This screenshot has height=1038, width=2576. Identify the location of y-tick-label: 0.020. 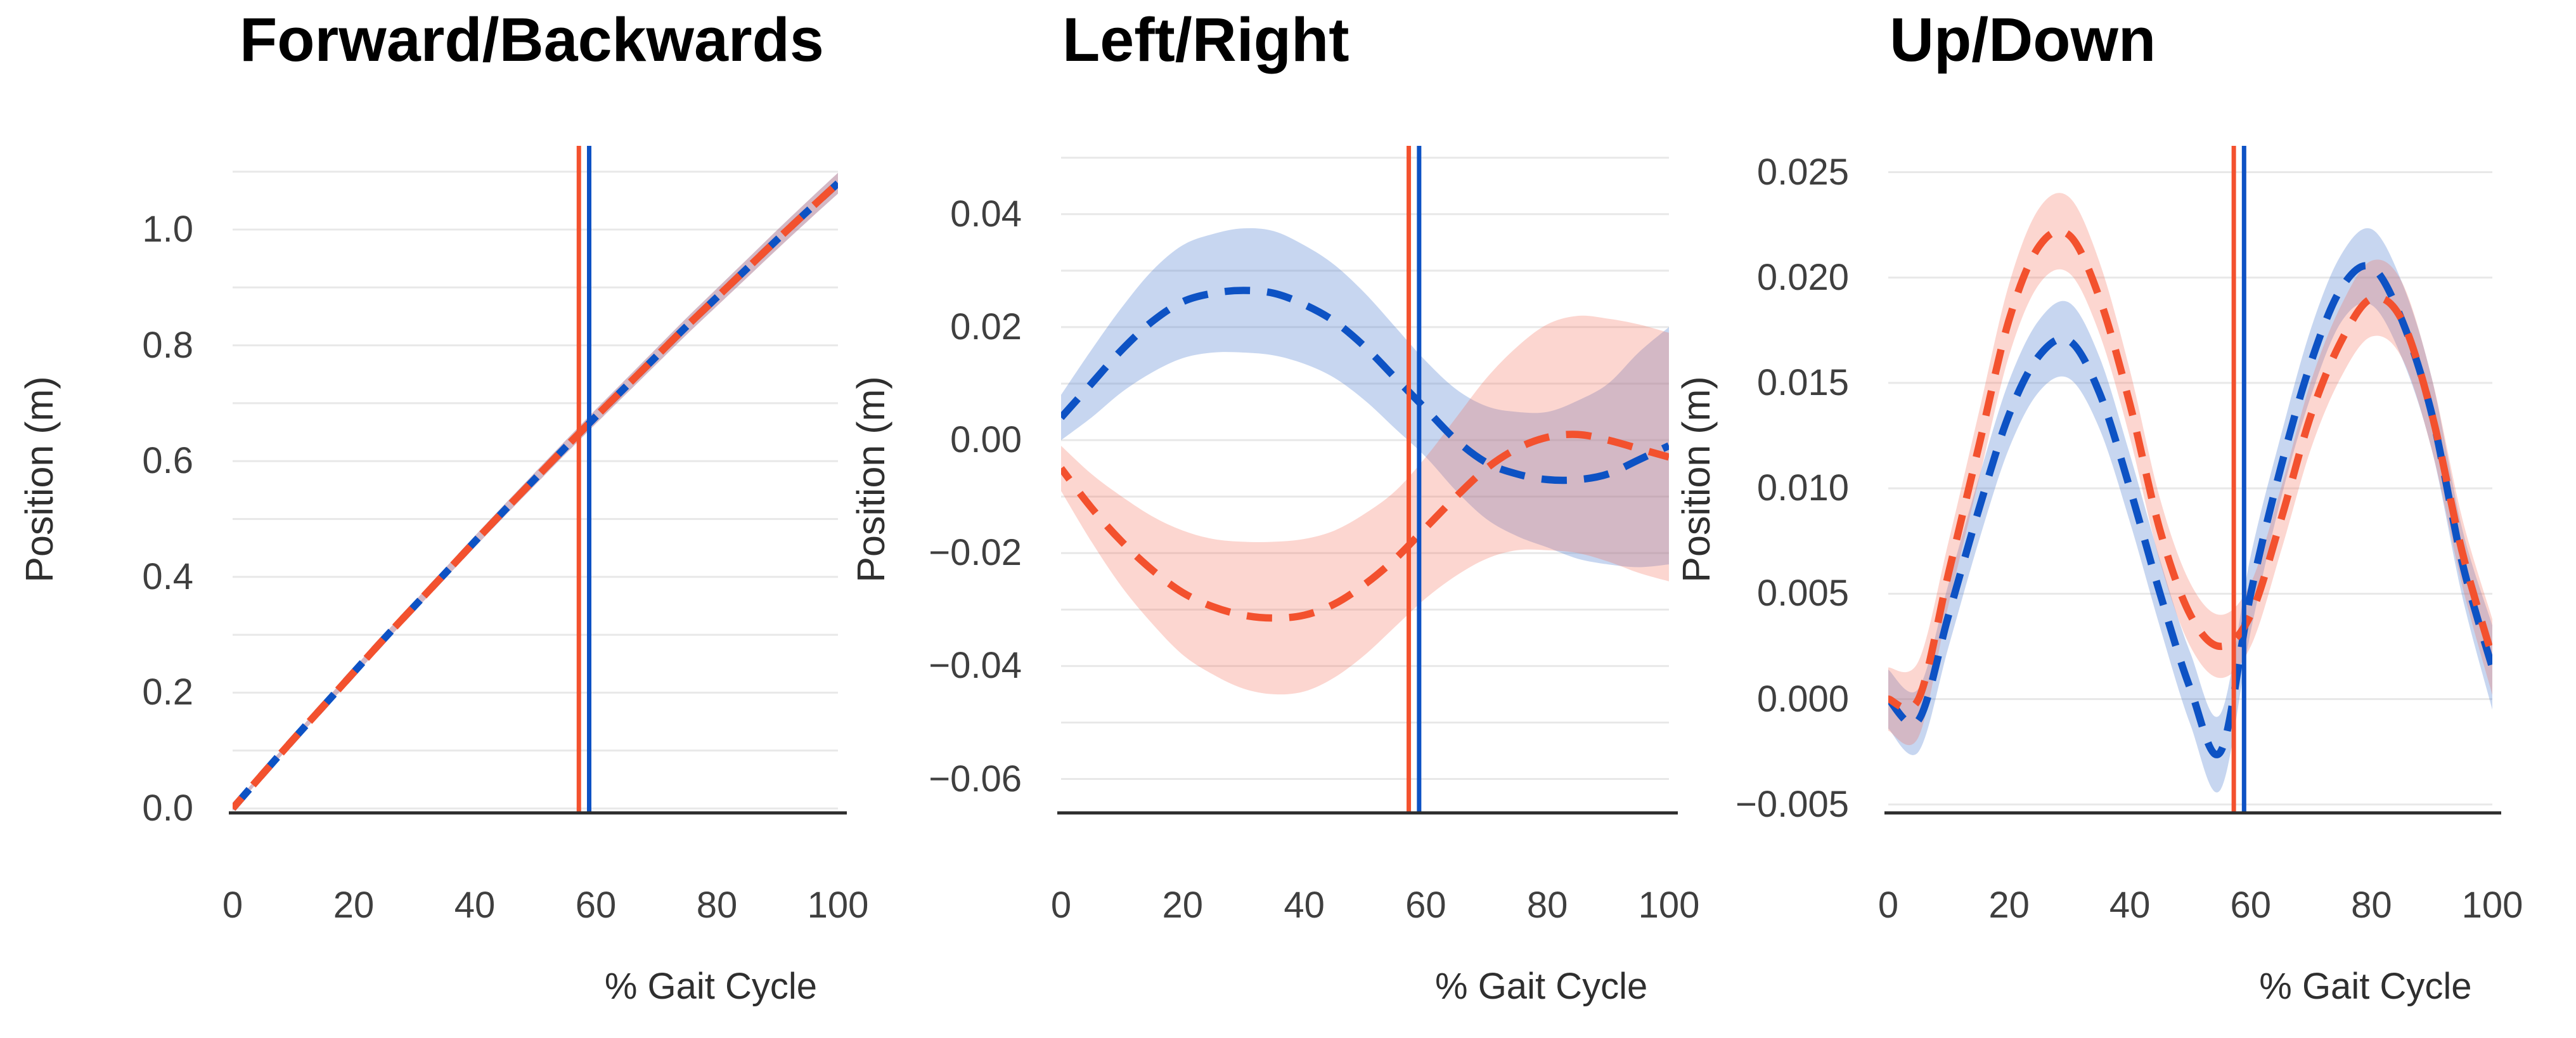
(1802, 277).